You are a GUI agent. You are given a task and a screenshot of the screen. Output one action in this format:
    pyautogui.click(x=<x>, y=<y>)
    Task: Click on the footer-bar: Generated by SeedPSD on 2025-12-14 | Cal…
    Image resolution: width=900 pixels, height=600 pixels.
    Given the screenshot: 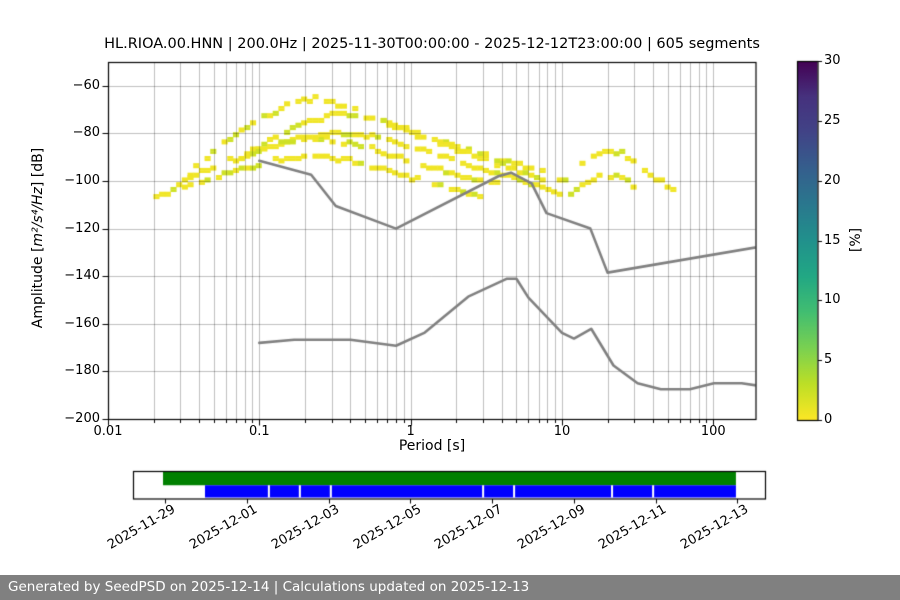 What is the action you would take?
    pyautogui.click(x=450, y=587)
    